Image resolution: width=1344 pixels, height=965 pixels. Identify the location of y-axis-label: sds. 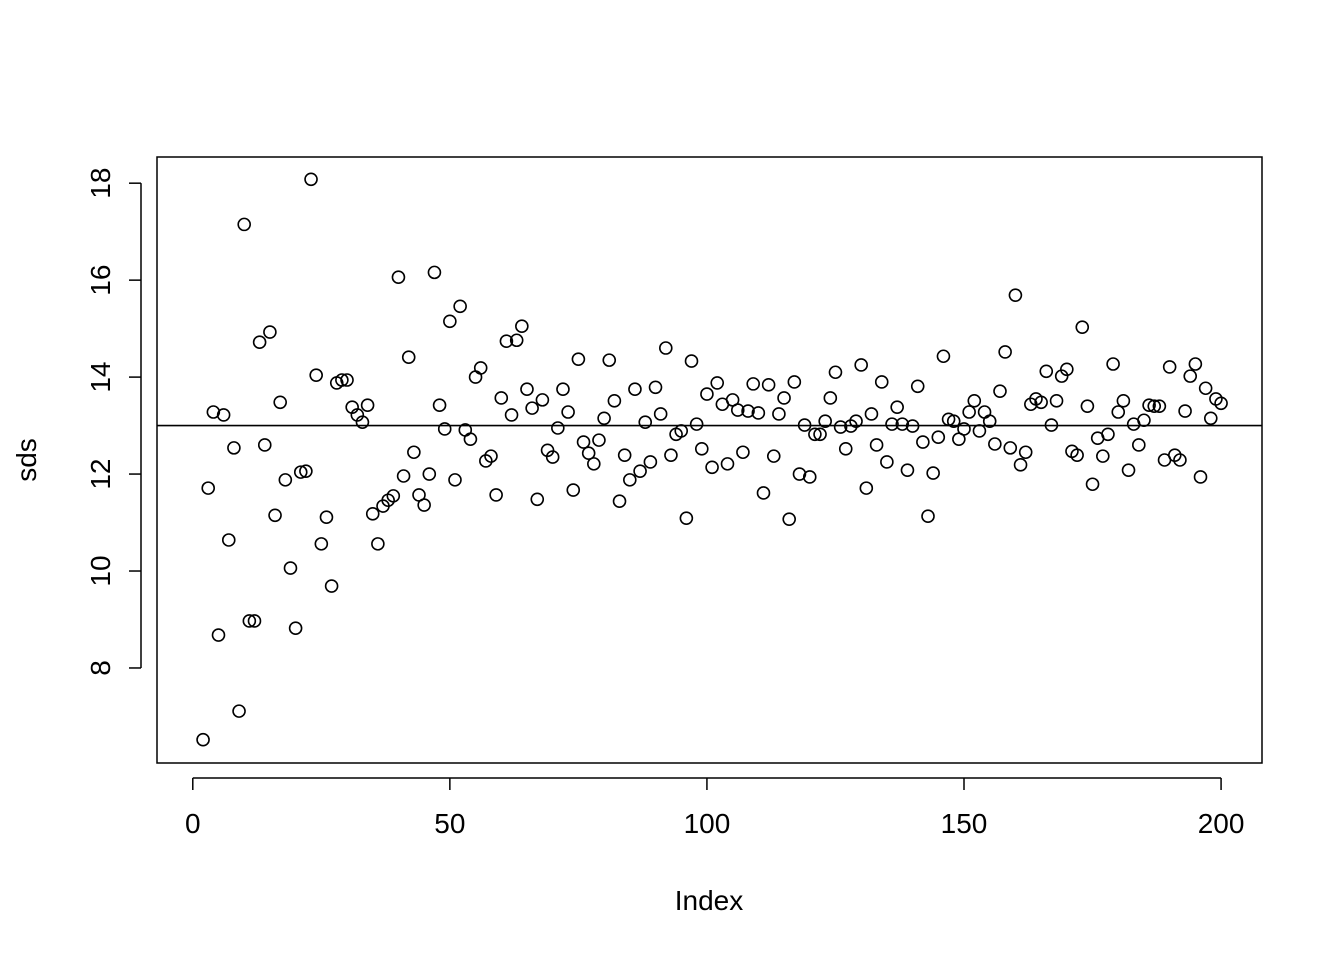
(26, 460).